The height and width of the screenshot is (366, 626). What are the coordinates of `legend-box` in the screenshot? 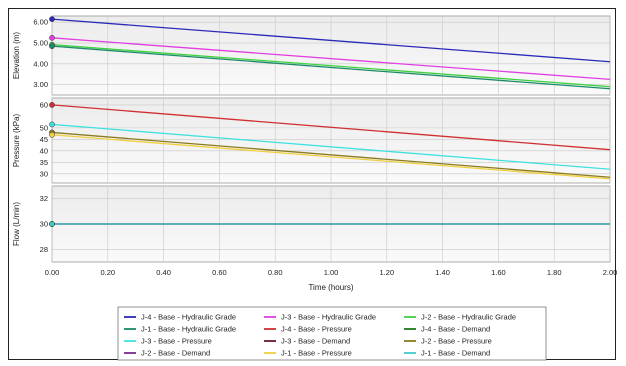 It's located at (332, 333).